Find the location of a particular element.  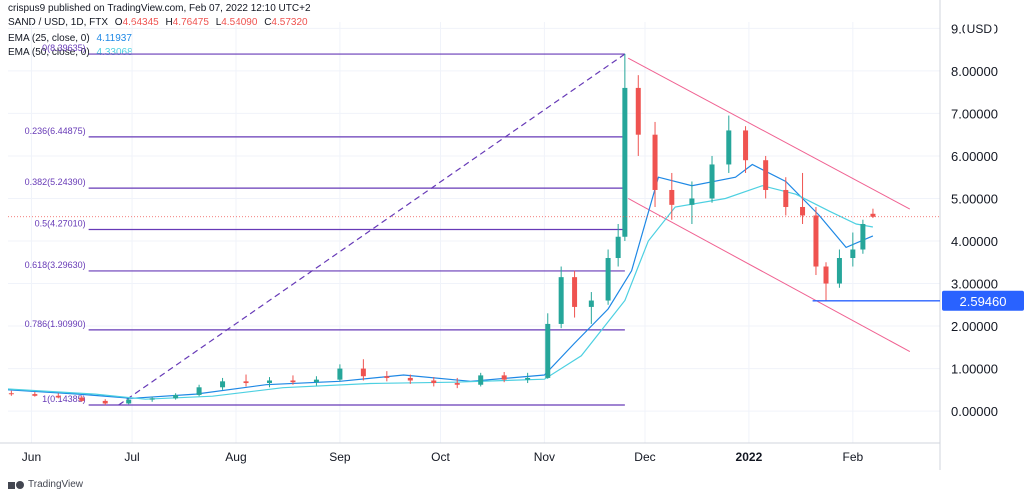

x-tick-label: Sep is located at coordinates (340, 457).